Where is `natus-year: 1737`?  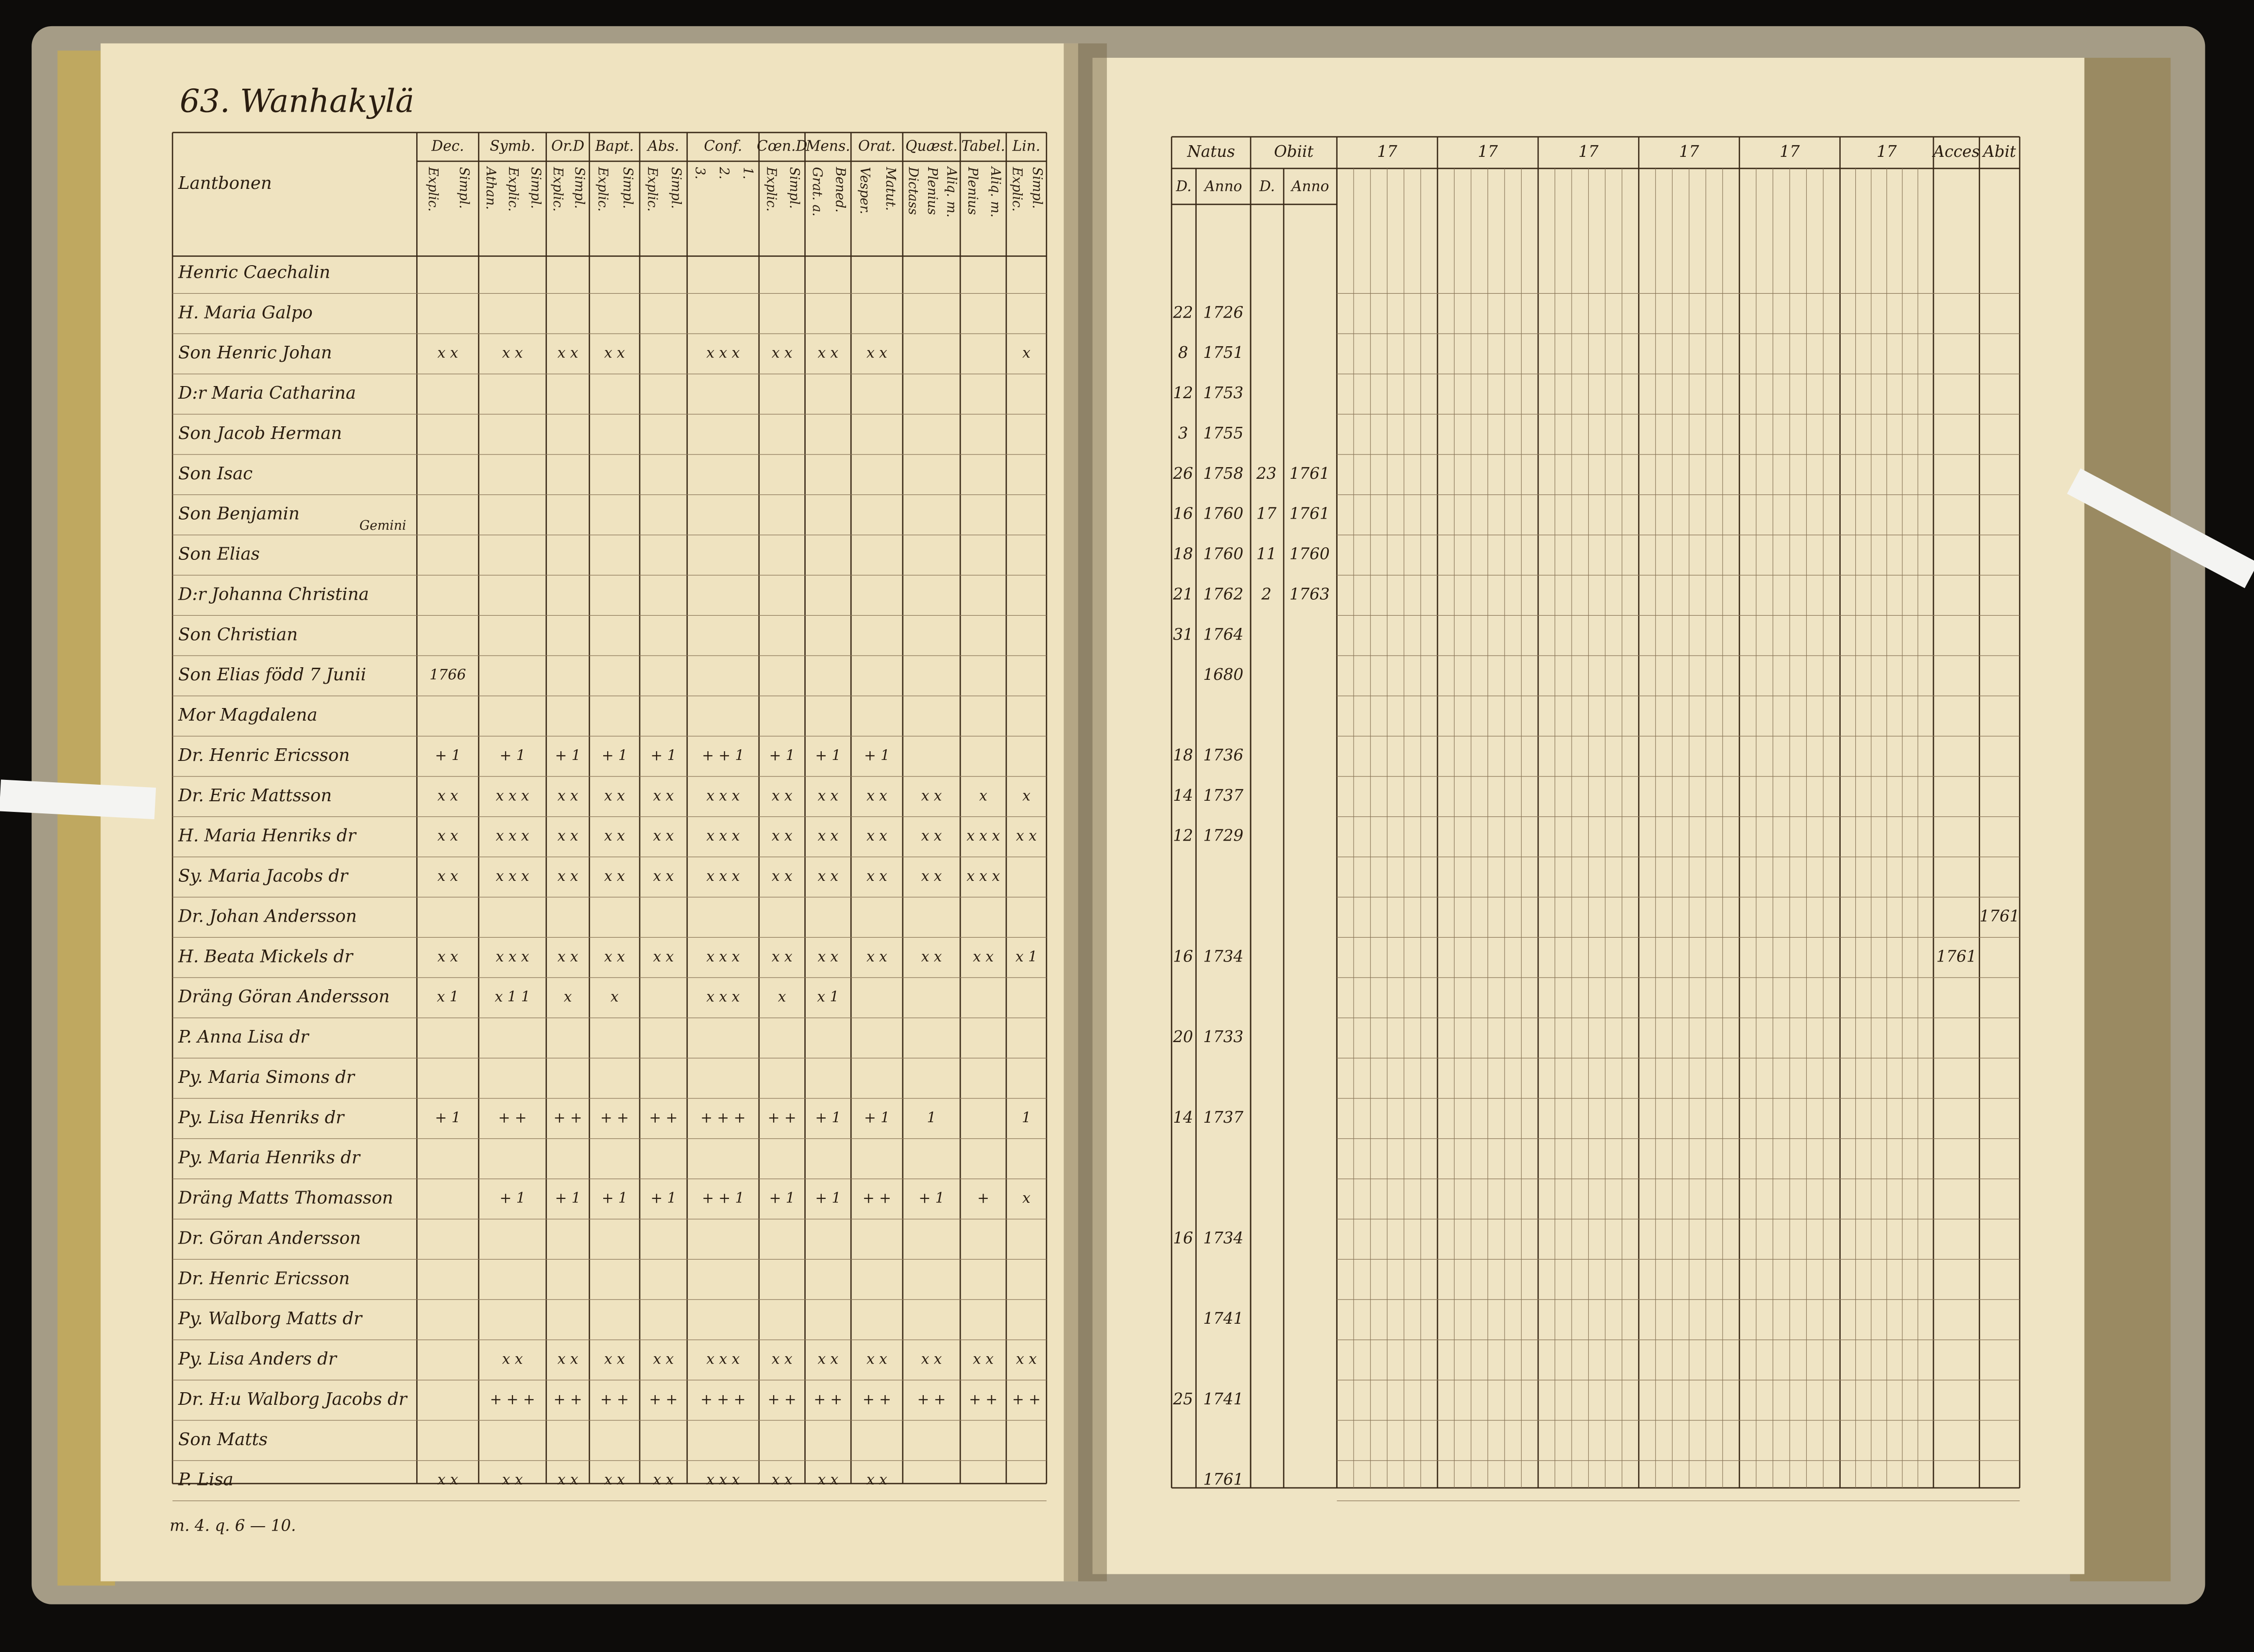 natus-year: 1737 is located at coordinates (1223, 795).